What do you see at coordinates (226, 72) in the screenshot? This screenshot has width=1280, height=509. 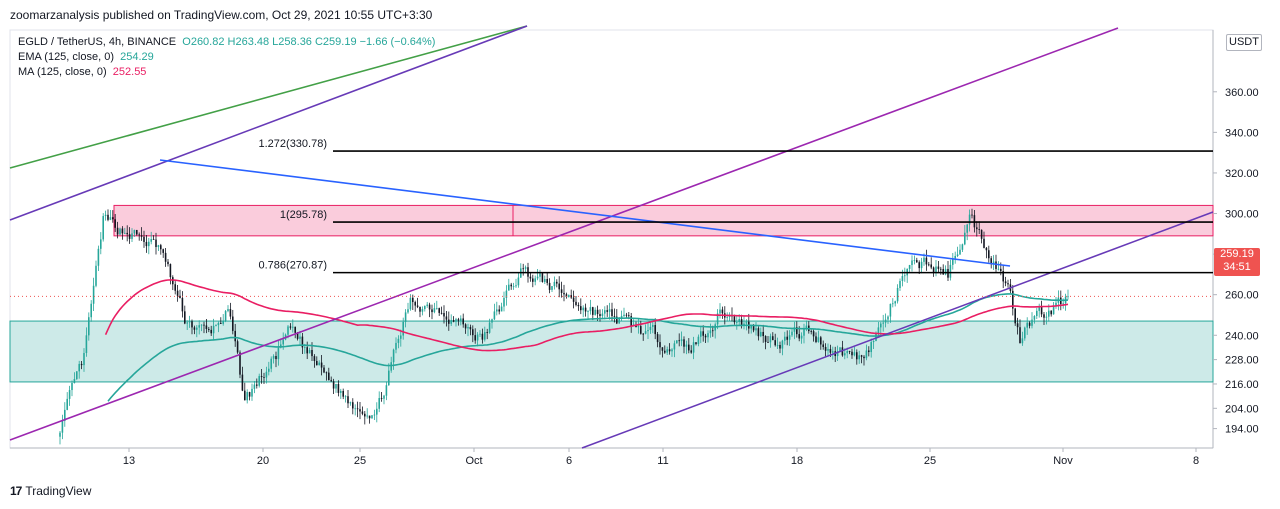 I see `legend-ma-row: MA (125, close, 0) 252.55` at bounding box center [226, 72].